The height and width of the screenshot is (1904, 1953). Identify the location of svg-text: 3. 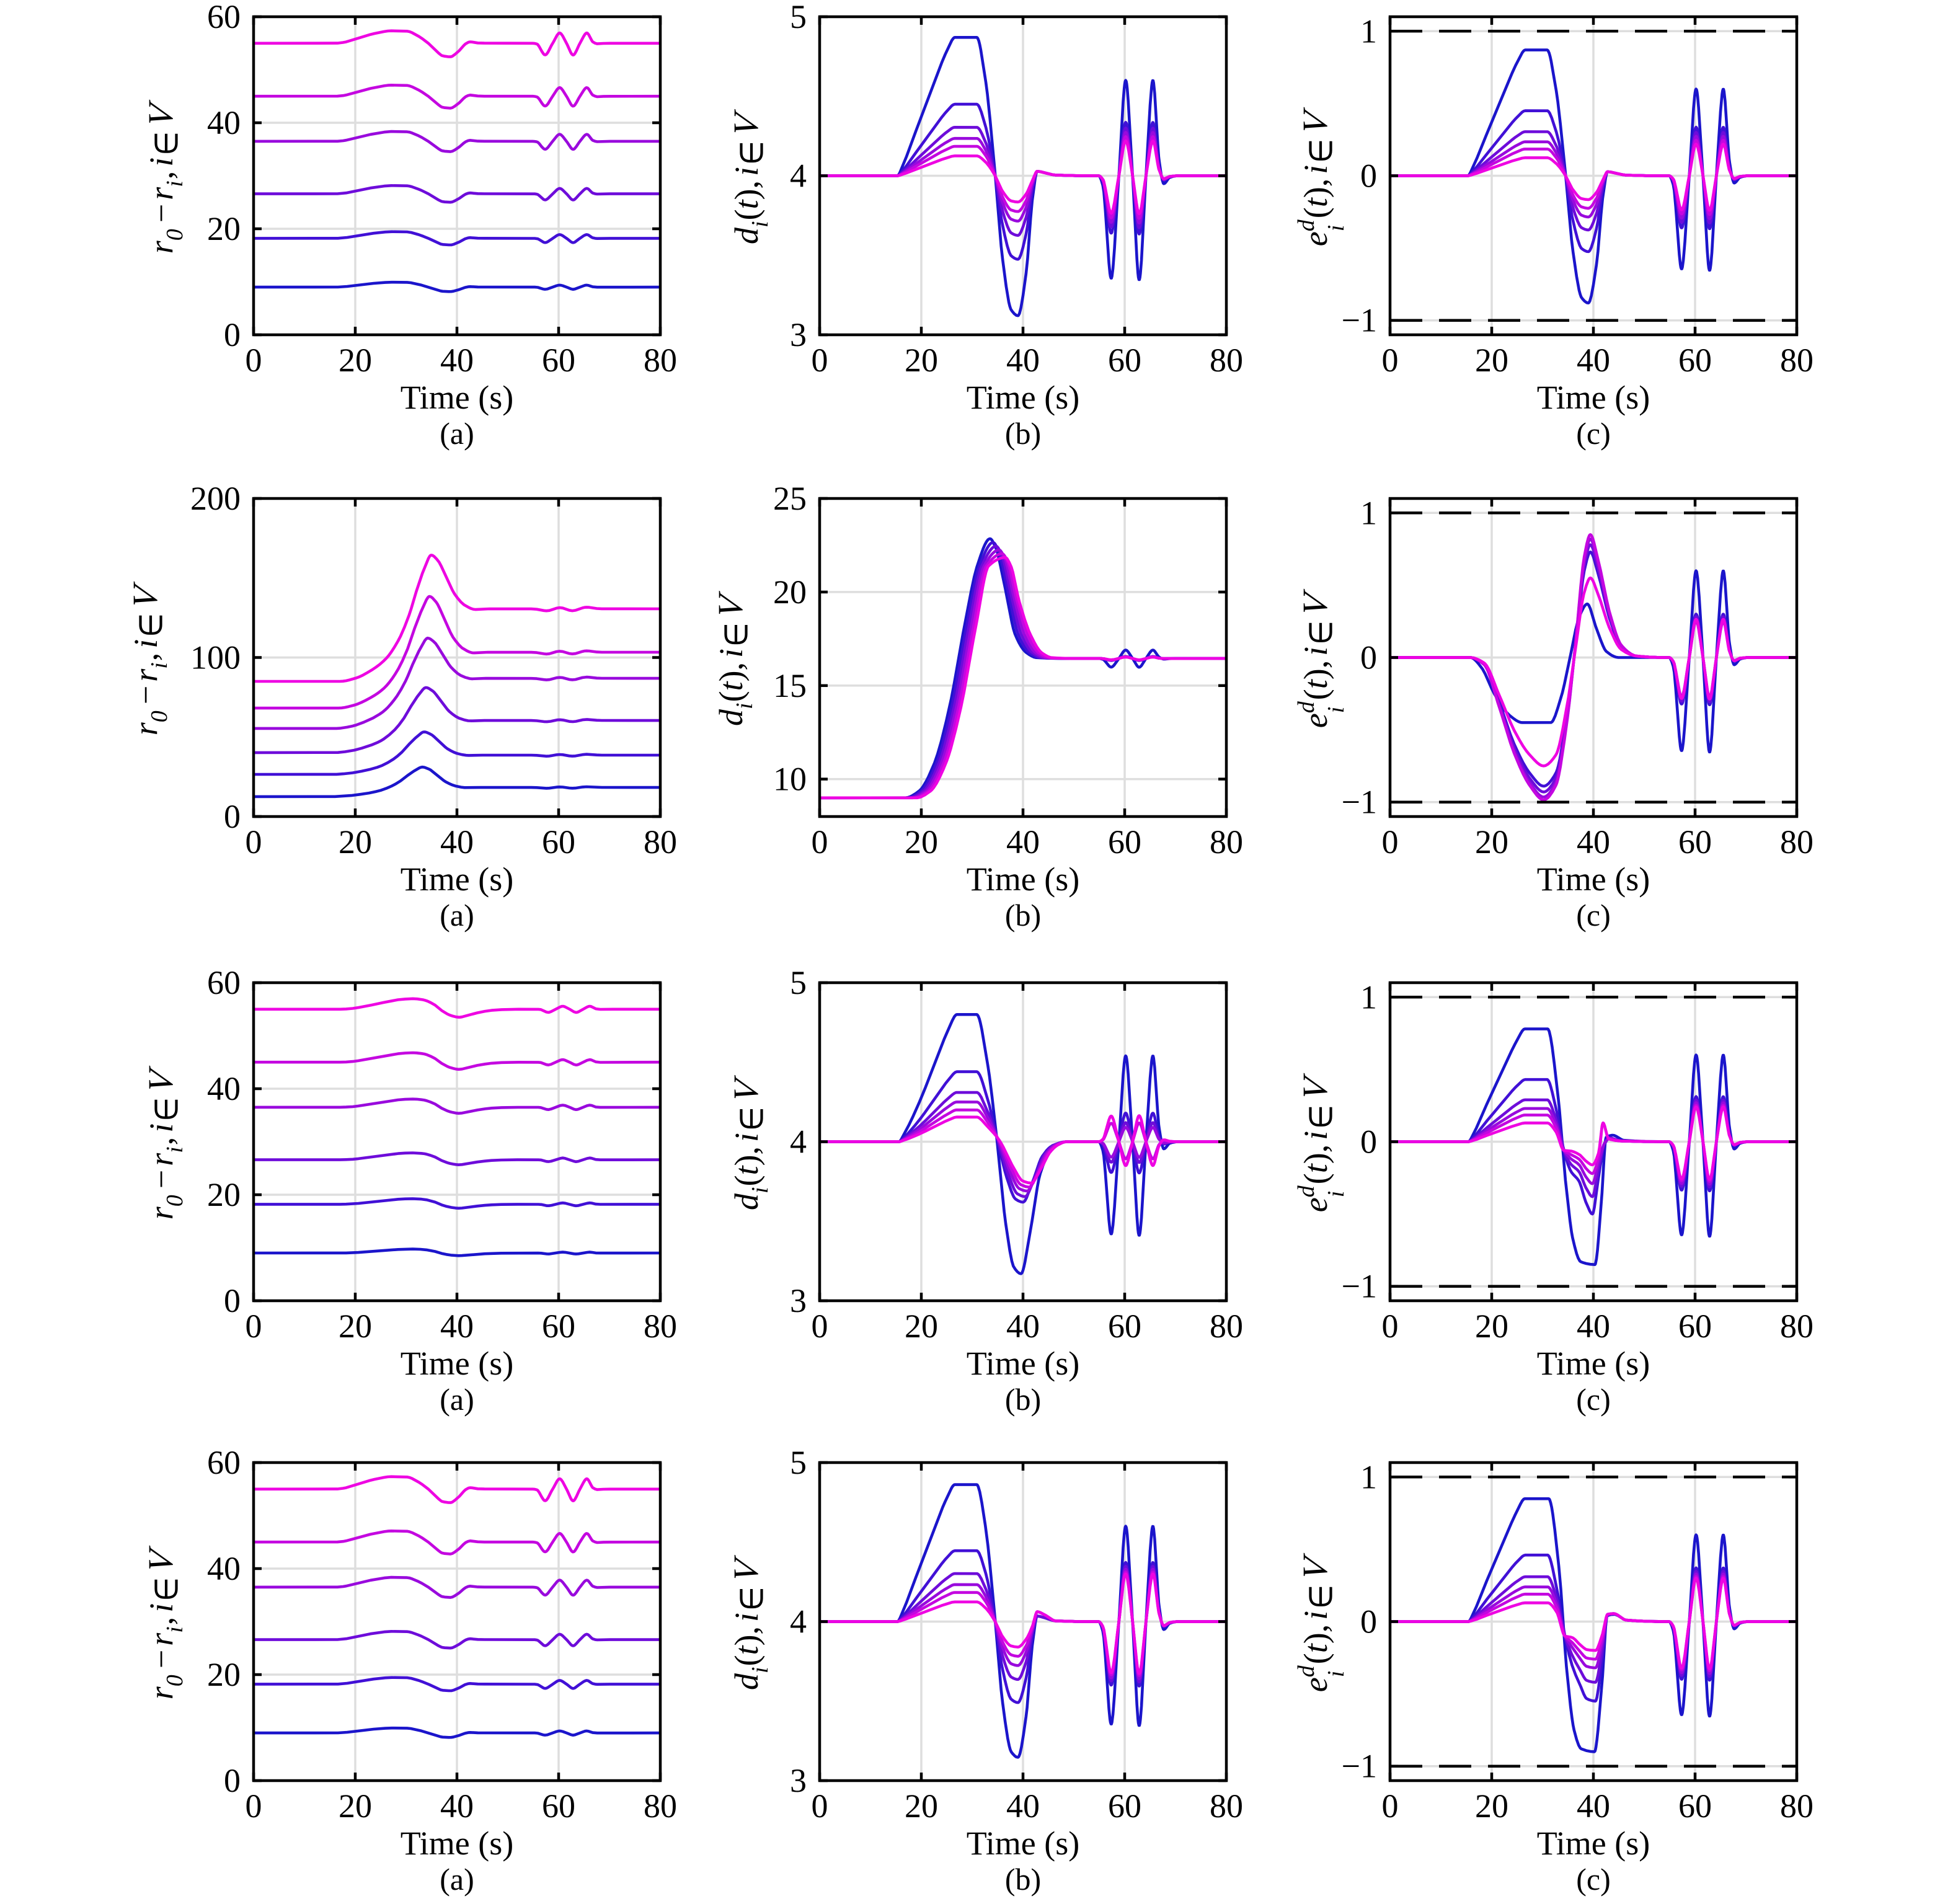
(798, 1300).